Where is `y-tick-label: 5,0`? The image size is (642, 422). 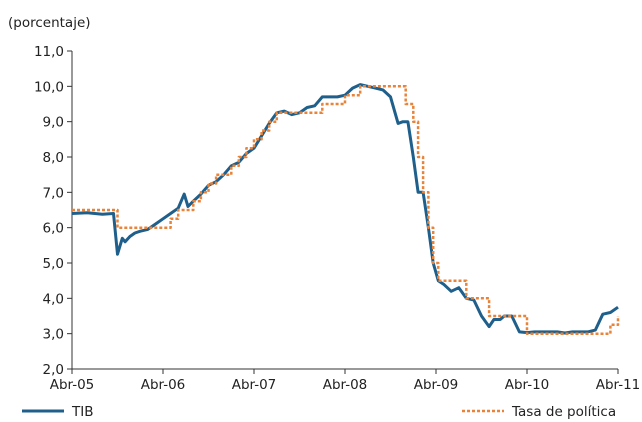
y-tick-label: 5,0 is located at coordinates (53, 264).